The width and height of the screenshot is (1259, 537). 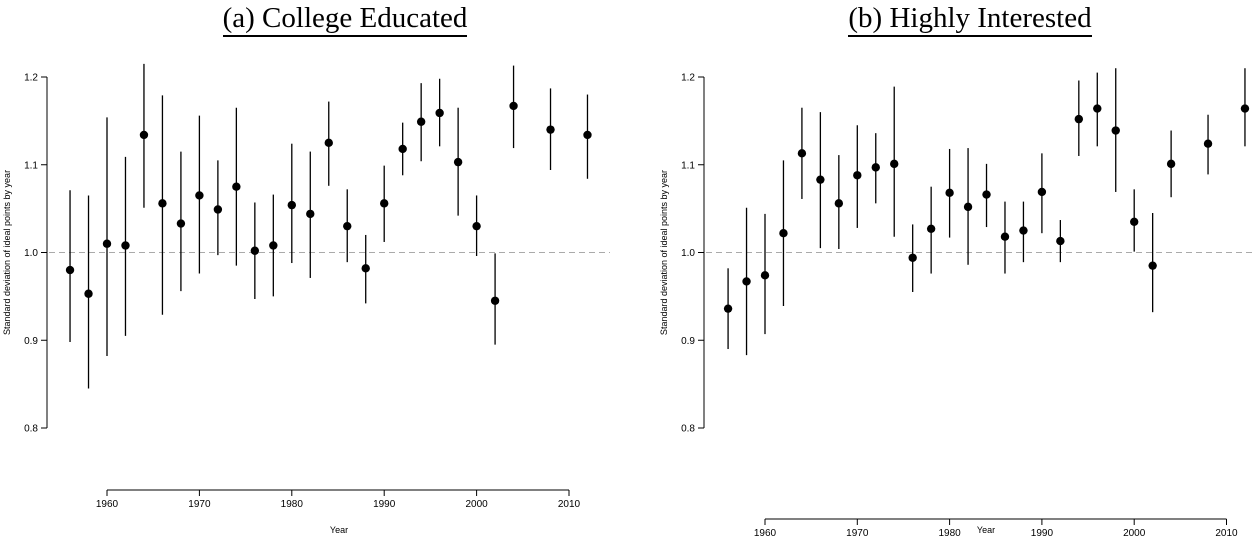 I want to click on panel-b-title: (b) Highly Interested, so click(x=970, y=20).